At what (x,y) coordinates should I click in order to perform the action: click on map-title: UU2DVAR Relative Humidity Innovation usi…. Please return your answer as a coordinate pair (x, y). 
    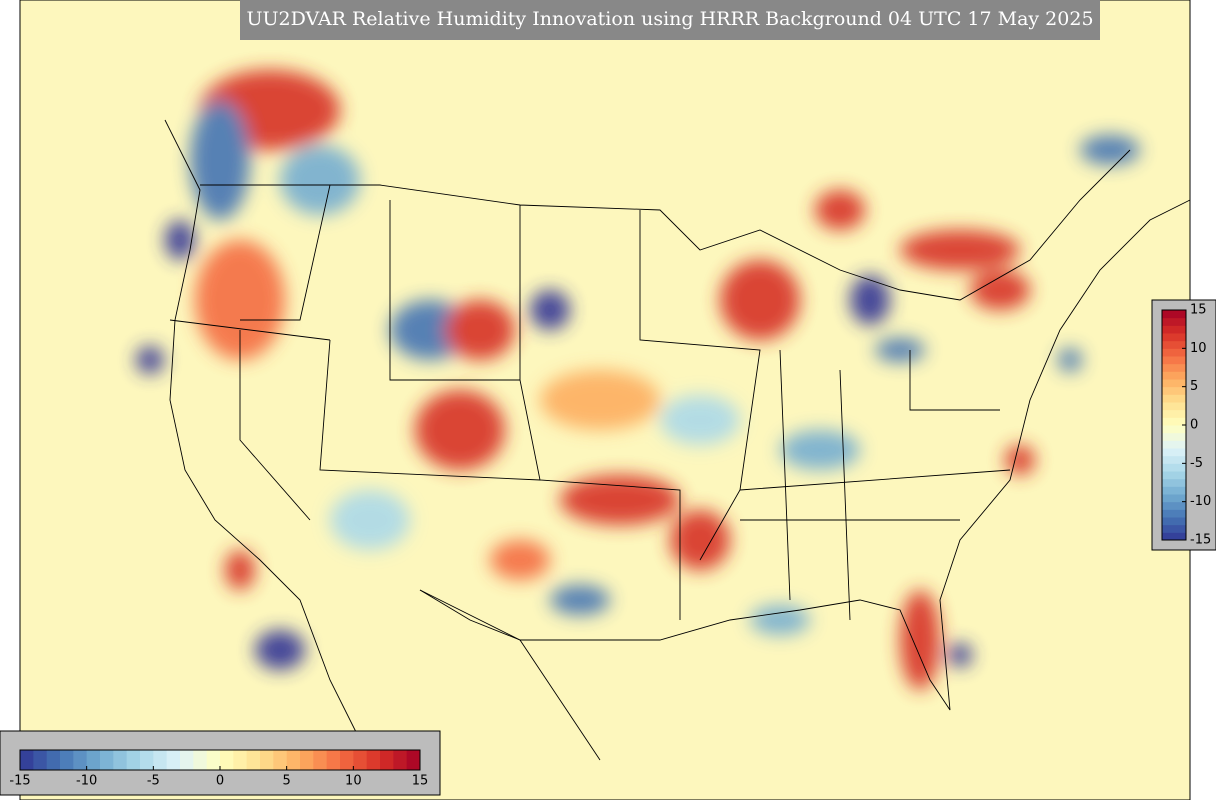
    Looking at the image, I should click on (669, 19).